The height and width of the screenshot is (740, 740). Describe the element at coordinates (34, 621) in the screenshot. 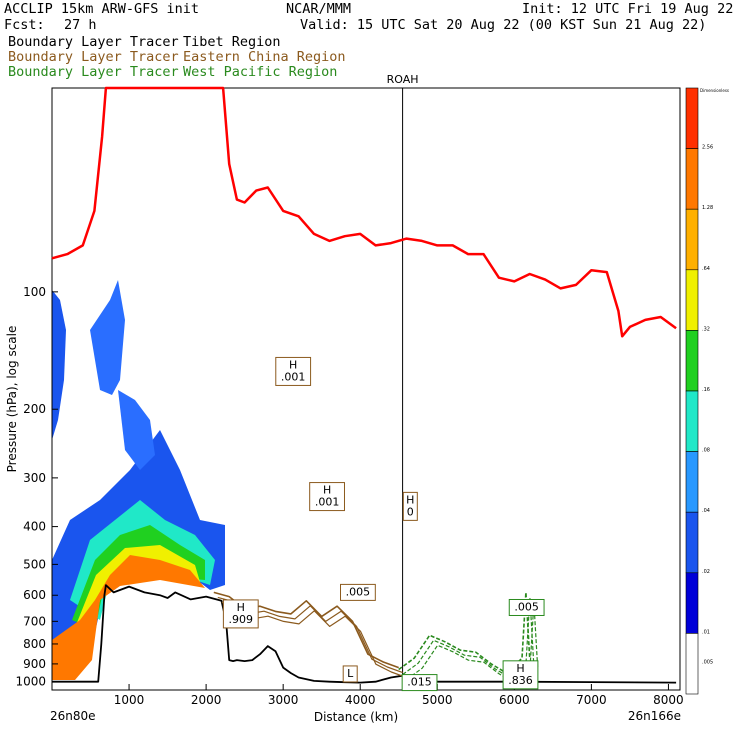

I see `y-tick-label-700: 700` at that location.